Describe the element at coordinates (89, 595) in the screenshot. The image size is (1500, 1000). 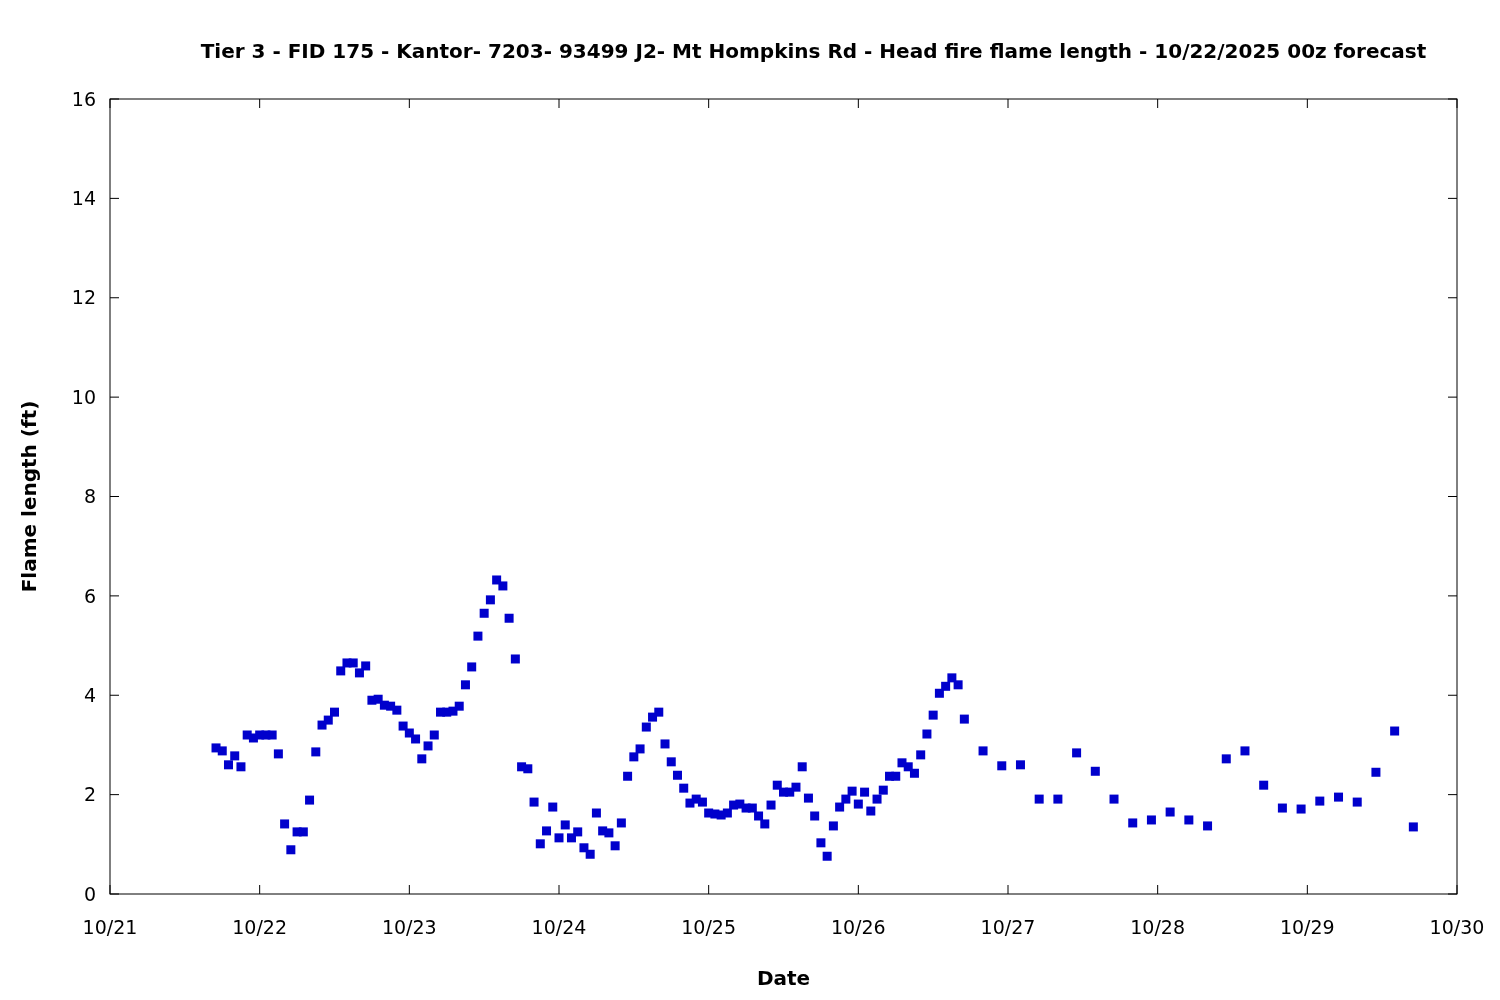
I see `y-tick-label: 6` at that location.